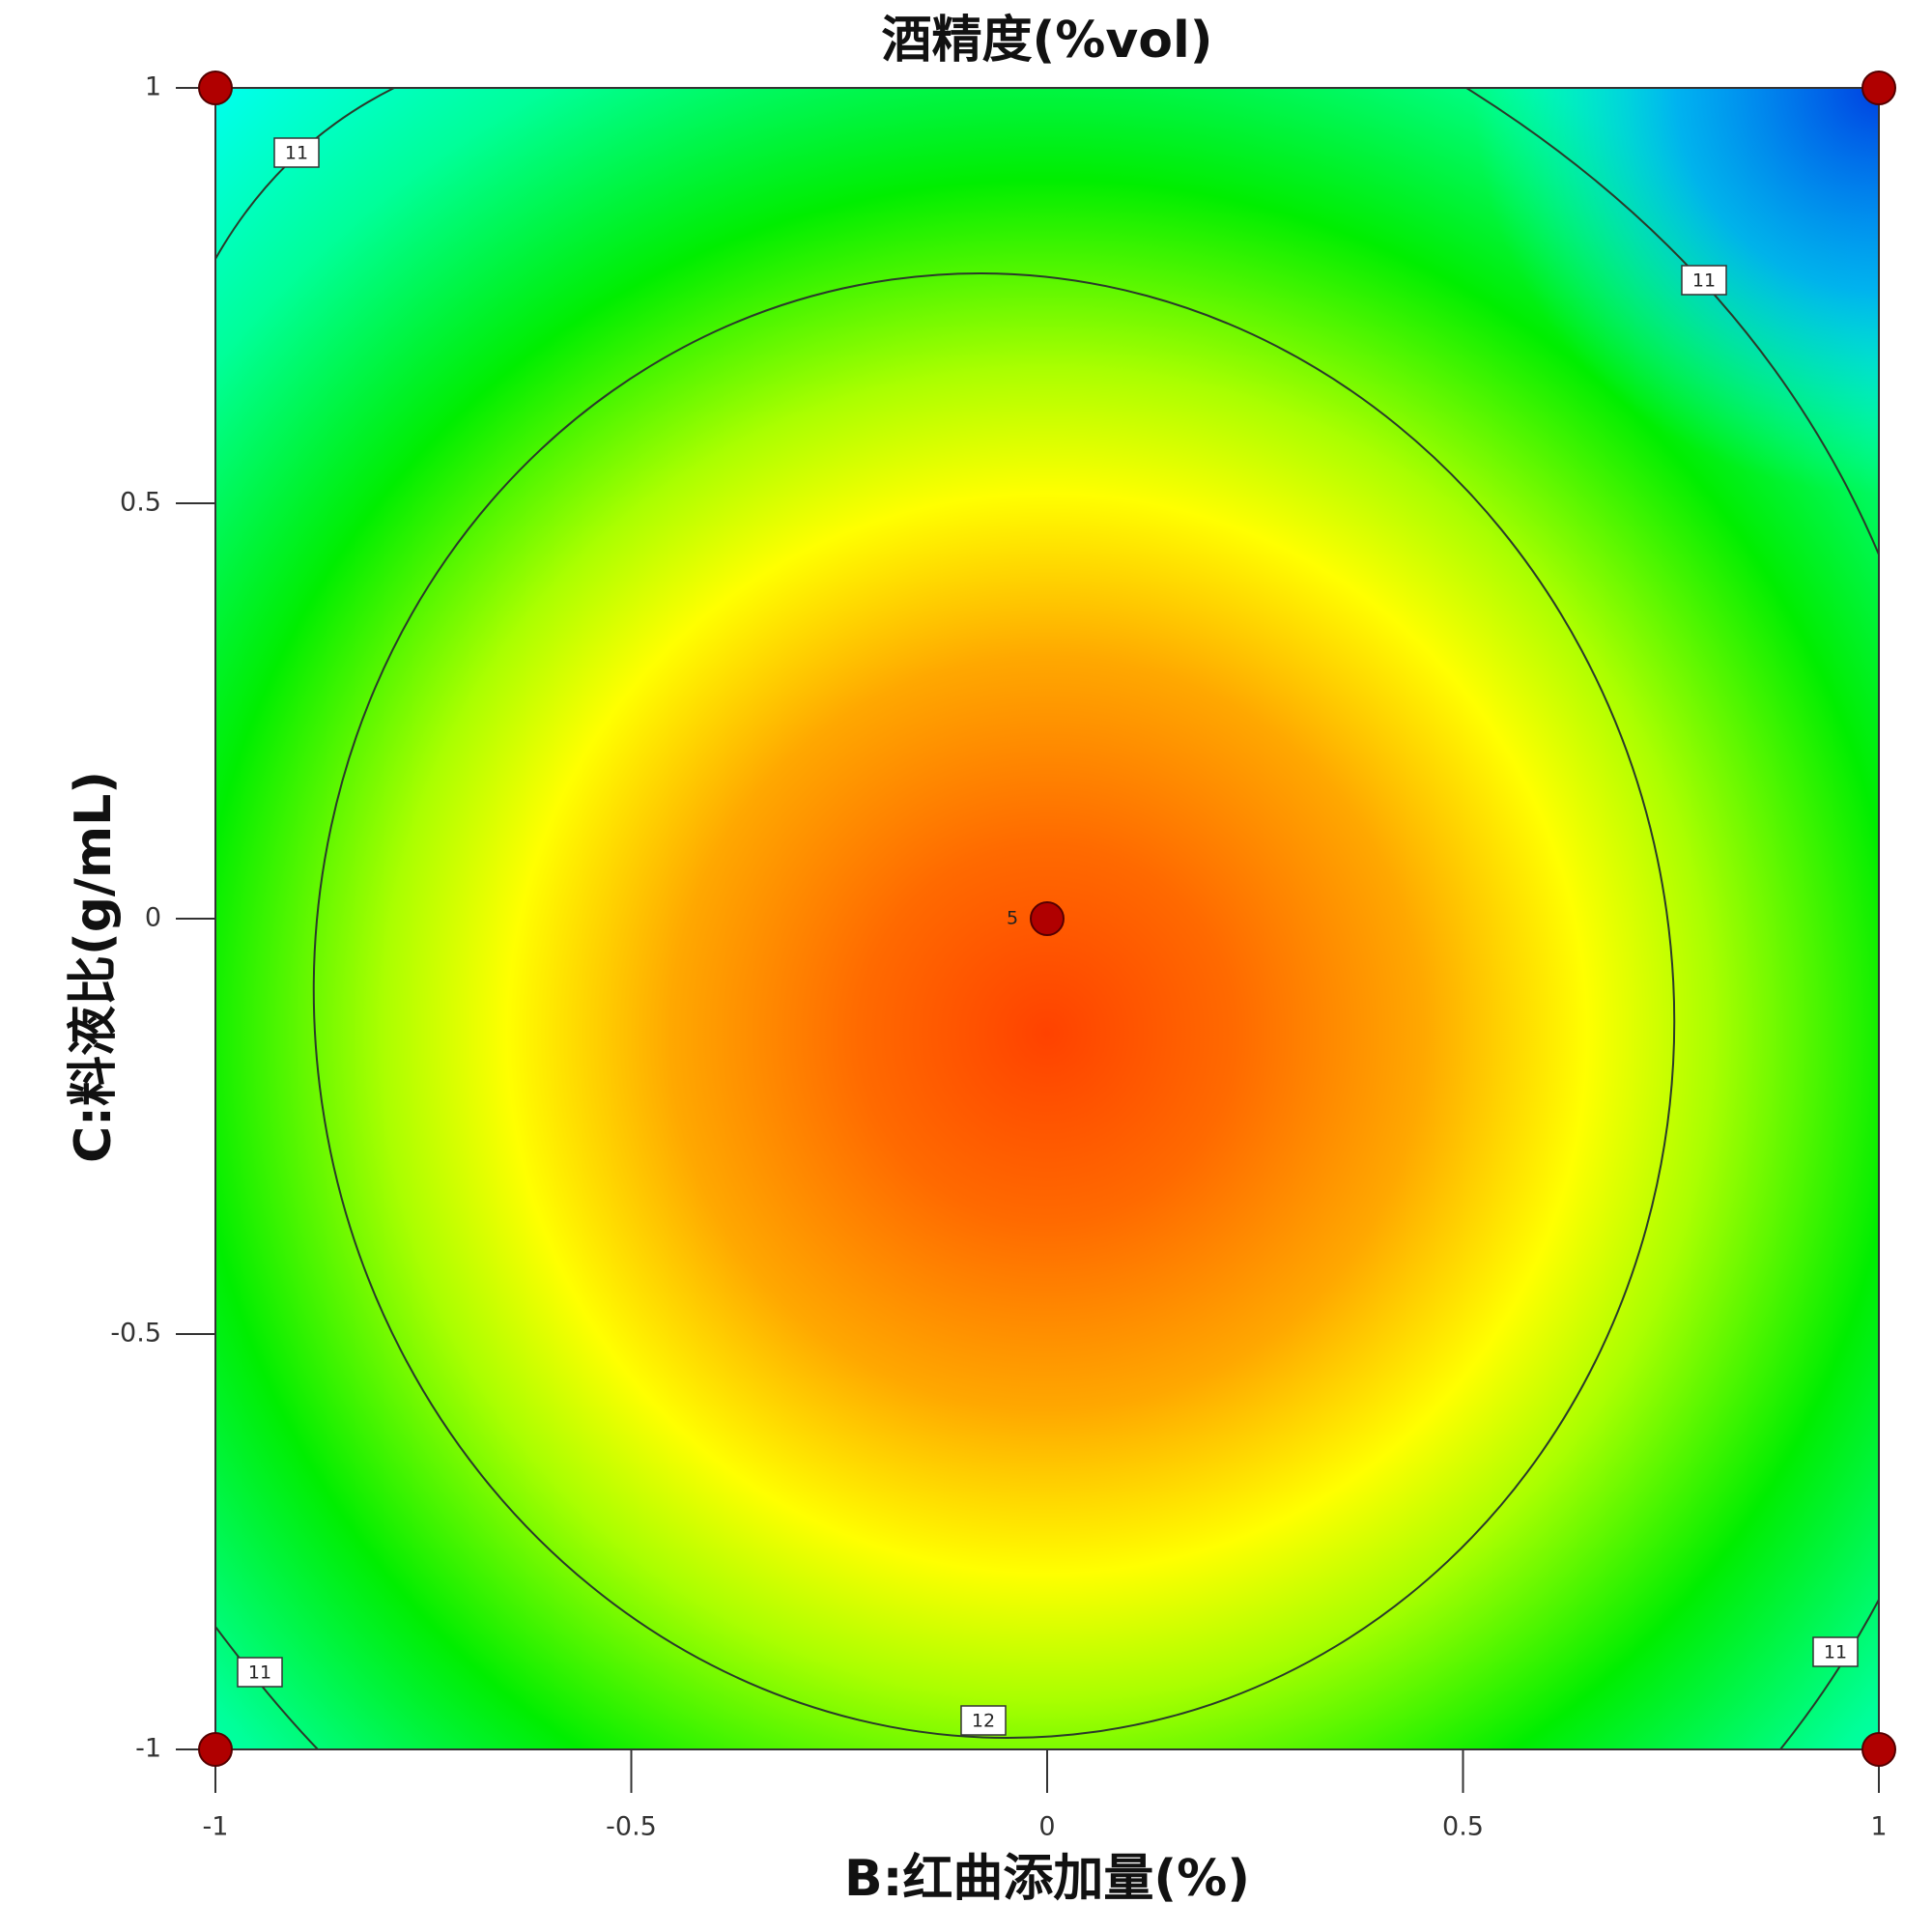 The height and width of the screenshot is (1932, 1932). Describe the element at coordinates (135, 1334) in the screenshot. I see `y-tick-label: -0.5` at that location.